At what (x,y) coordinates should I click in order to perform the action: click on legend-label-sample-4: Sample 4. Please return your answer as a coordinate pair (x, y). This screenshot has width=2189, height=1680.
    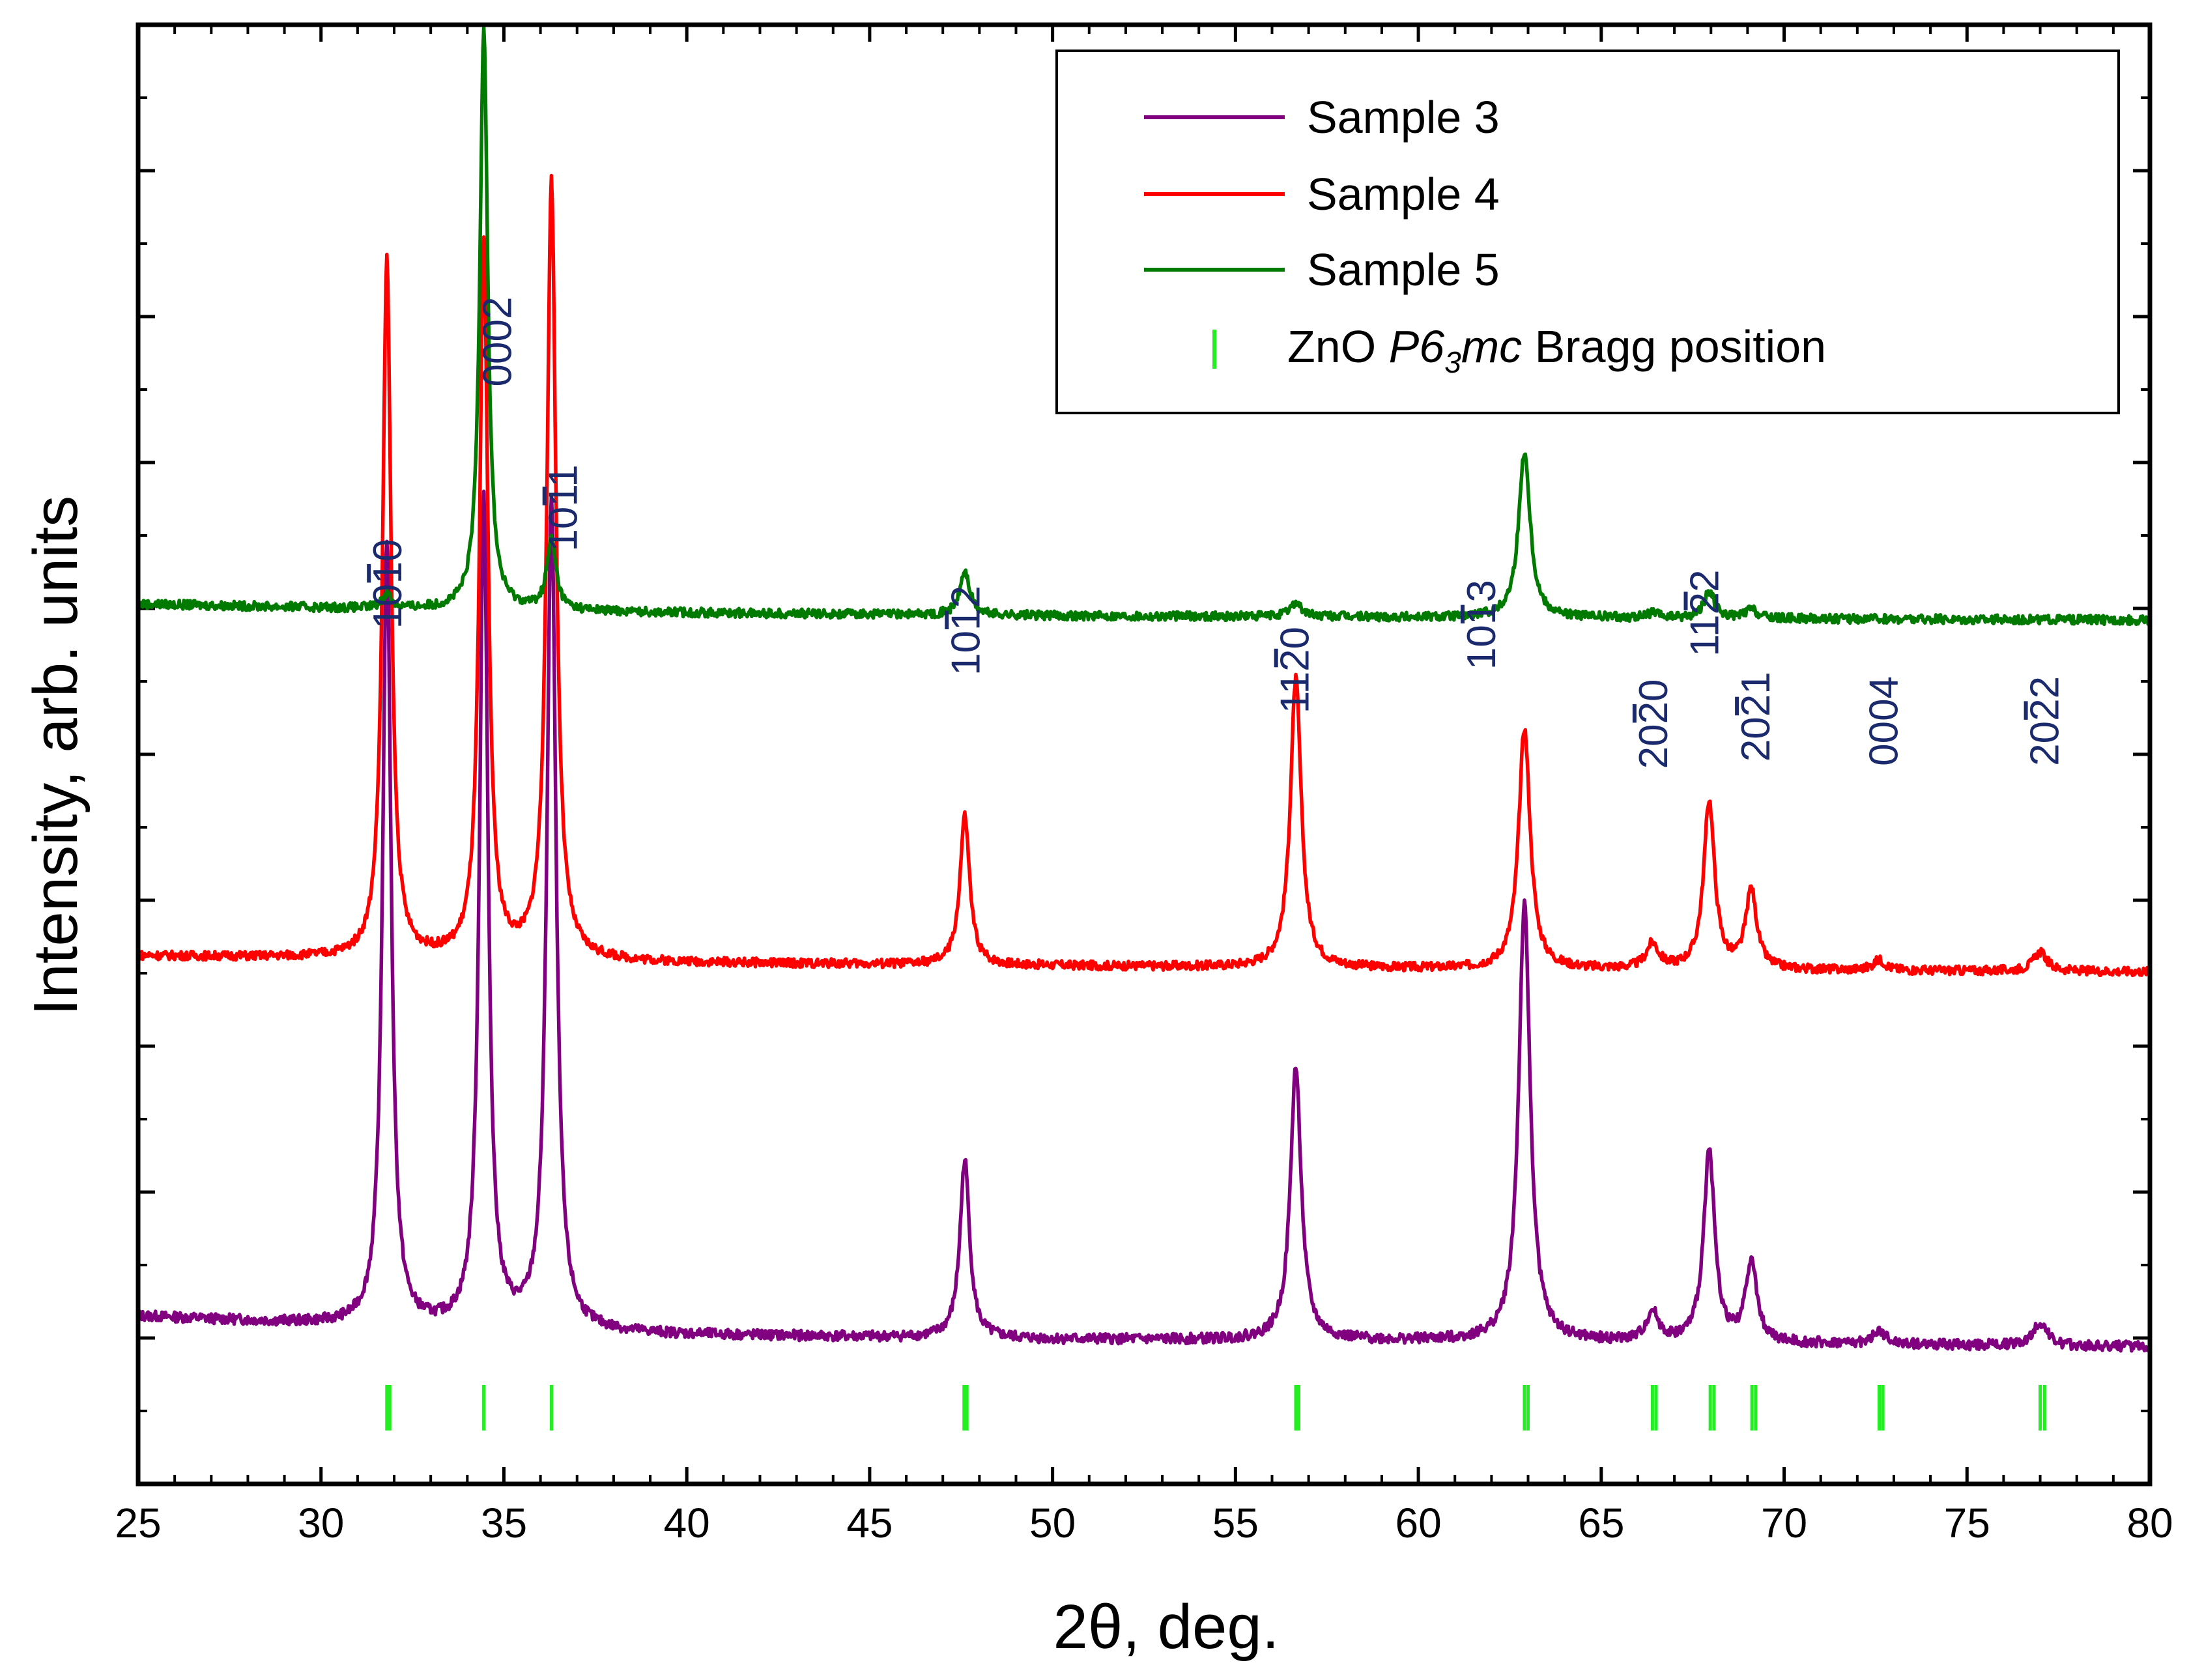
    Looking at the image, I should click on (1403, 194).